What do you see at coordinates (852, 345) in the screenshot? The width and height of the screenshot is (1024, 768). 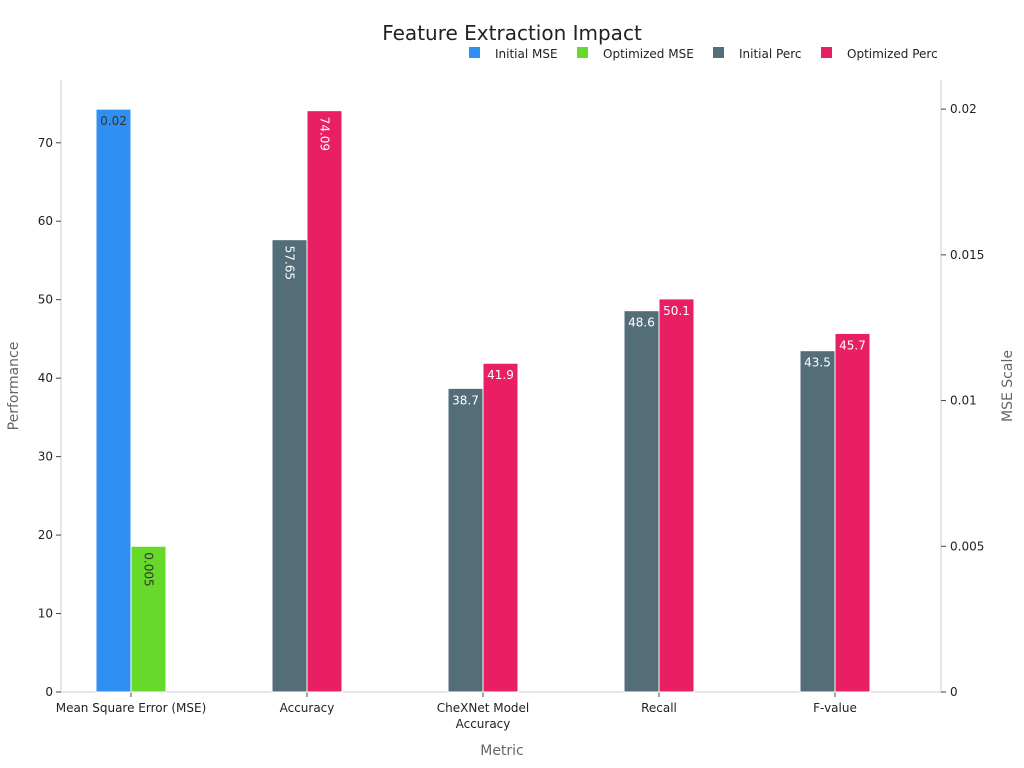 I see `data-label-optimized-perc: 45.7` at bounding box center [852, 345].